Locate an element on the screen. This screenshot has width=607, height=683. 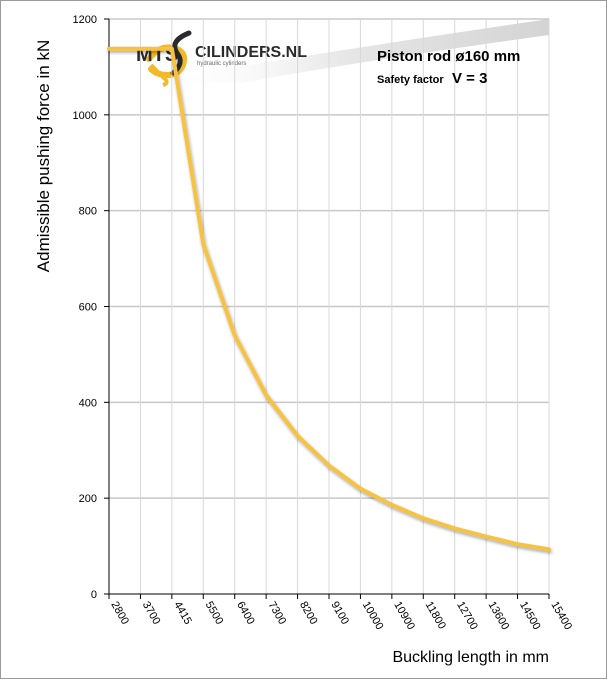
y-tick-label: 800 is located at coordinates (88, 212).